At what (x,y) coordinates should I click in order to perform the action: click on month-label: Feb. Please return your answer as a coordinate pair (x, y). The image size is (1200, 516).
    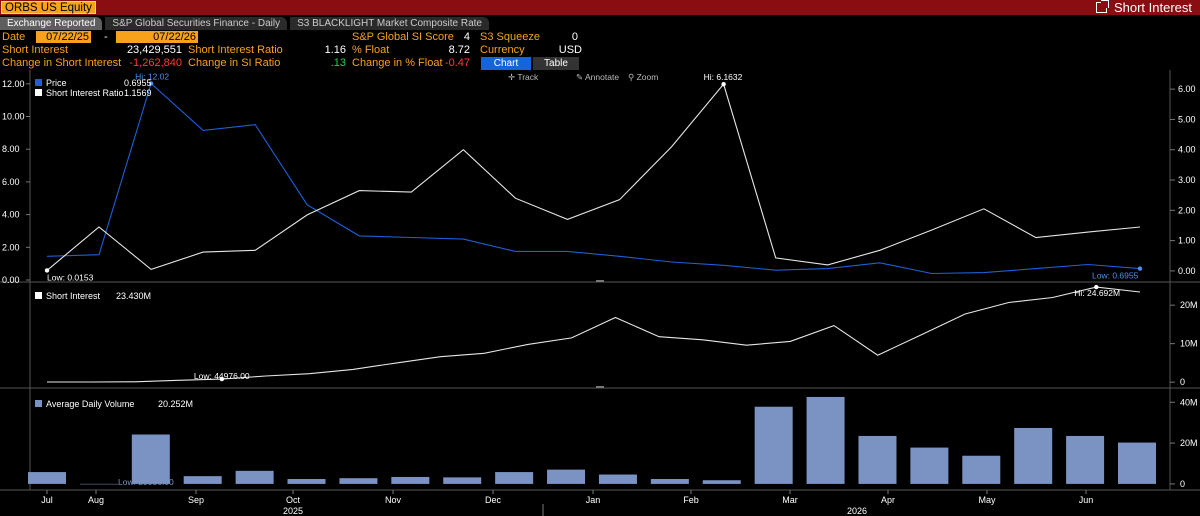
    Looking at the image, I should click on (691, 500).